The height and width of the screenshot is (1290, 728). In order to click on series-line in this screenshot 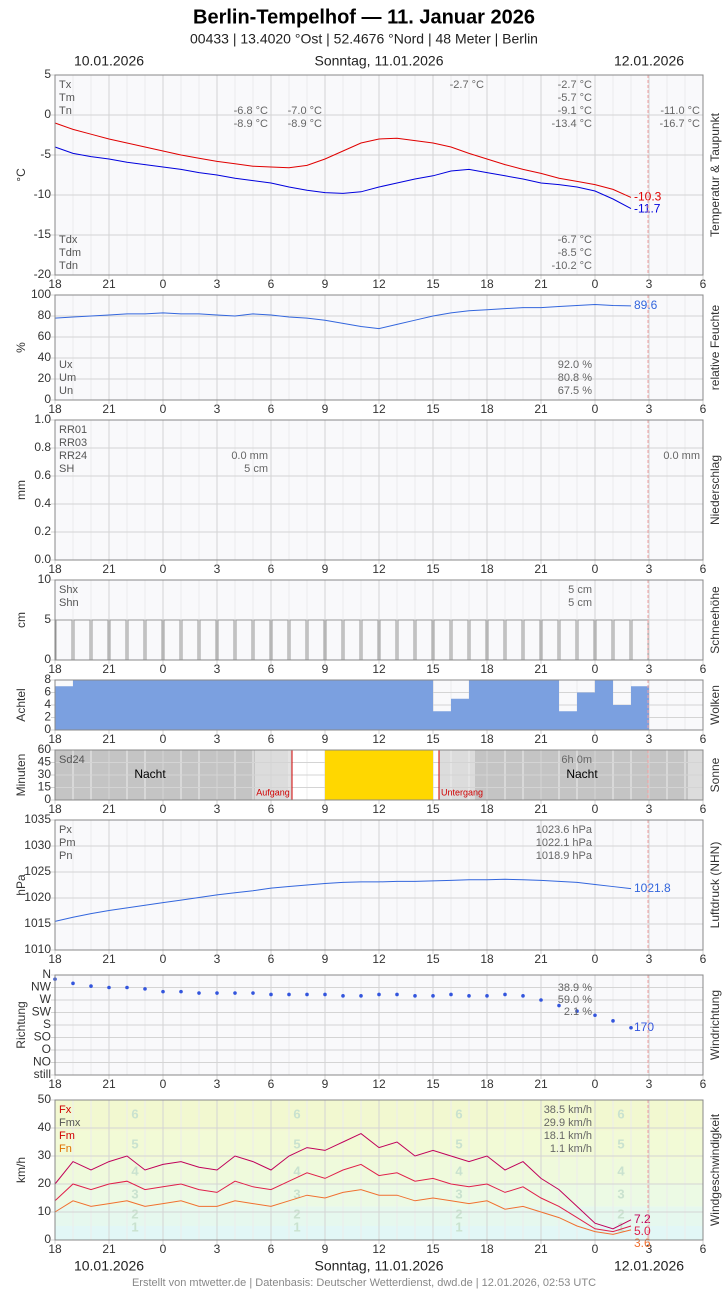, I will do `click(343, 1212)`.